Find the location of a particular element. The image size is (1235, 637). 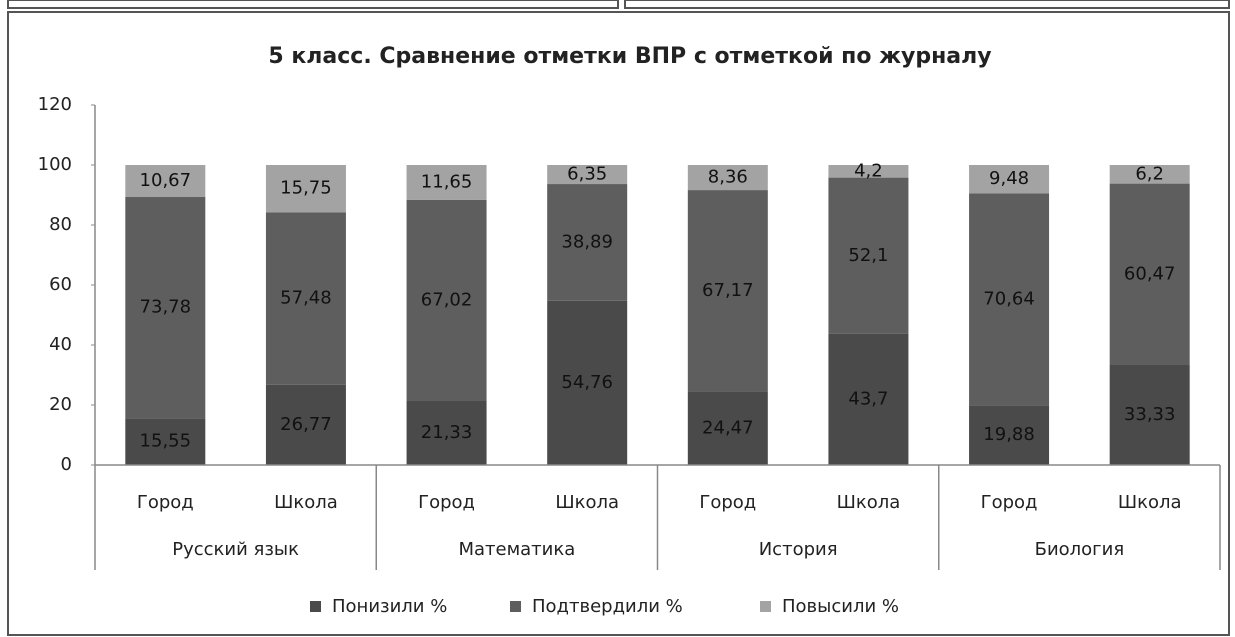

value-label: 73,78 is located at coordinates (166, 307).